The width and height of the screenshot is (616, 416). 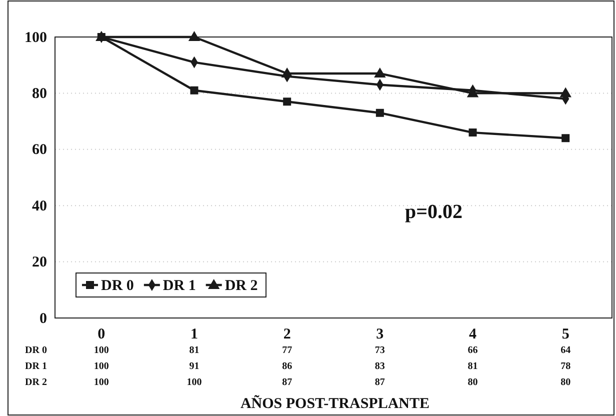 What do you see at coordinates (179, 286) in the screenshot?
I see `legend-label: DR 1` at bounding box center [179, 286].